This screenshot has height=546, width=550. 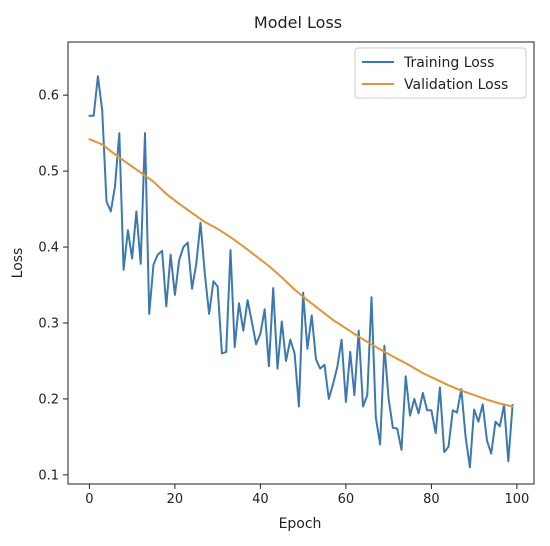 I want to click on legend-label: Validation Loss, so click(x=456, y=85).